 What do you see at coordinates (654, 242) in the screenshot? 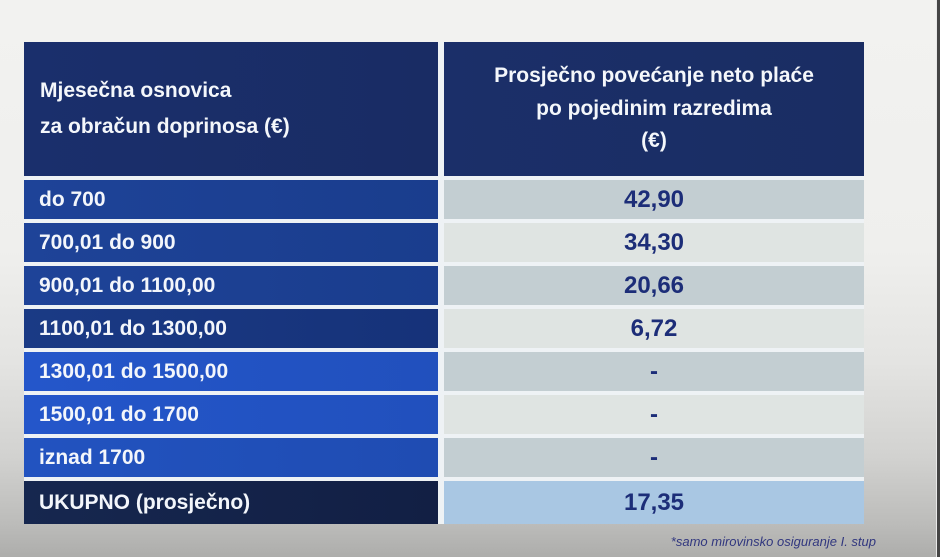
I see `row-value-cell: 34,30` at bounding box center [654, 242].